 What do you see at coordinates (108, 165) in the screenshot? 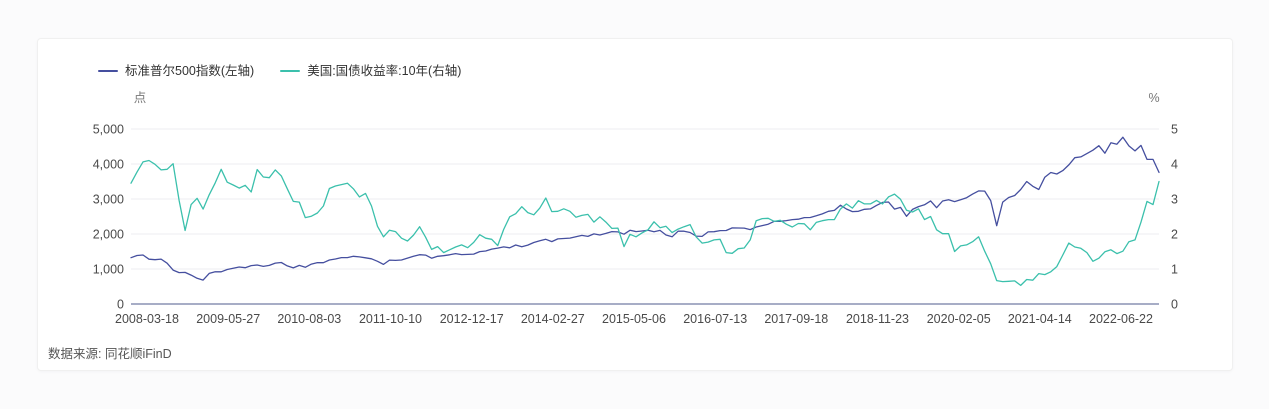
I see `left-axis-tick-label: 4,000` at bounding box center [108, 165].